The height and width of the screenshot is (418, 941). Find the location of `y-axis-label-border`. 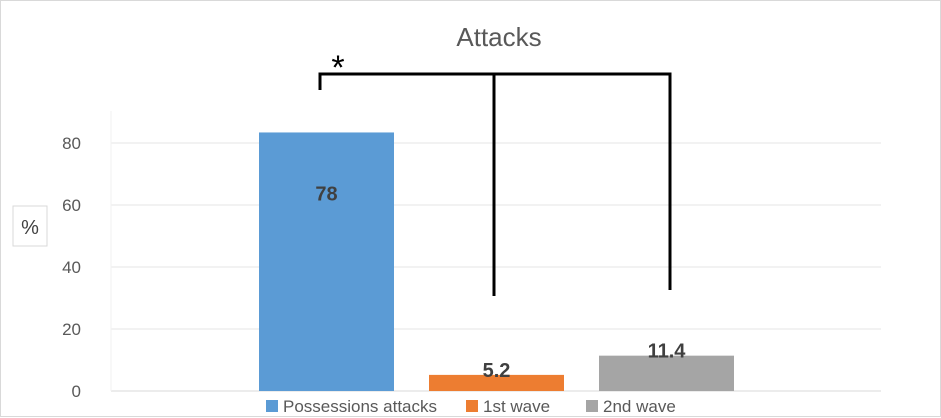

y-axis-label-border is located at coordinates (30, 226).